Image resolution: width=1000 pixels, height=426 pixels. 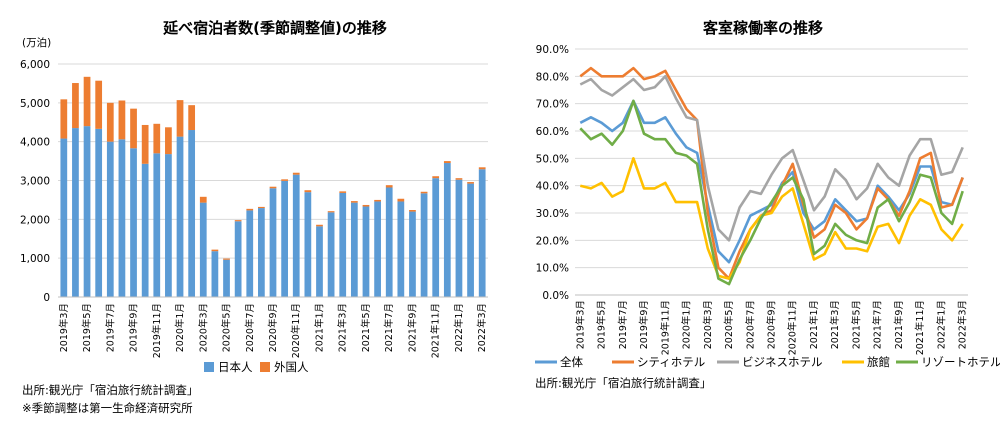 I want to click on legend-overall-label: 全体, so click(x=571, y=362).